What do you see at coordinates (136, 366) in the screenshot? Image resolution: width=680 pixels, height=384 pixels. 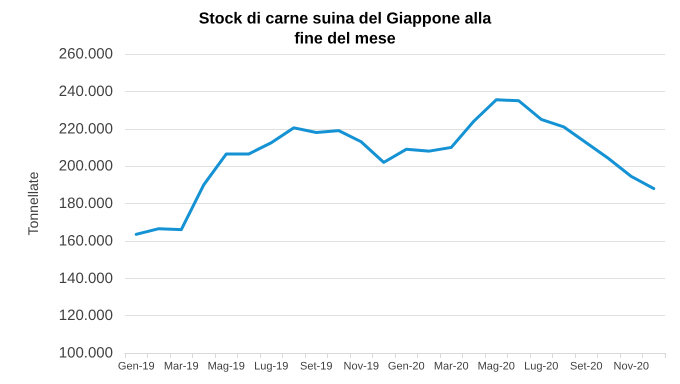 I see `x-tick-label: Gen-19` at bounding box center [136, 366].